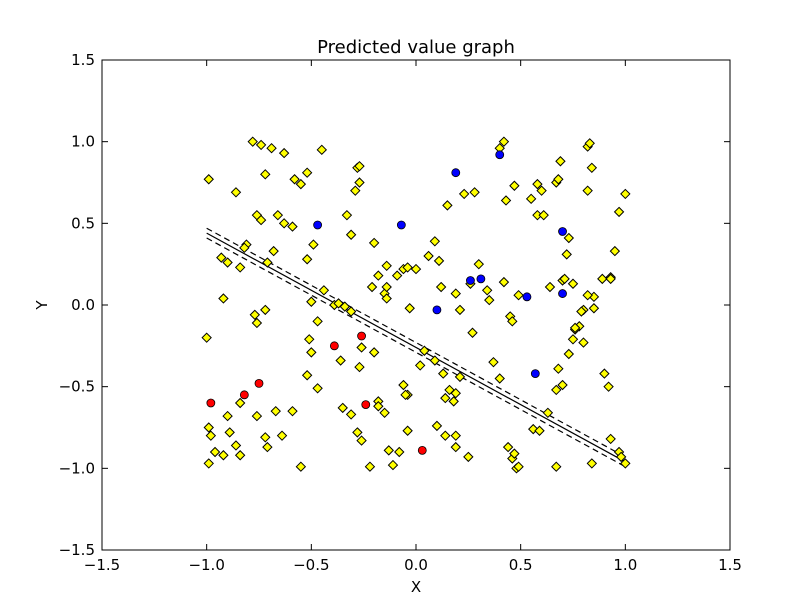 Image resolution: width=812 pixels, height=612 pixels. What do you see at coordinates (625, 565) in the screenshot?
I see `x-tick-label: 1.0` at bounding box center [625, 565].